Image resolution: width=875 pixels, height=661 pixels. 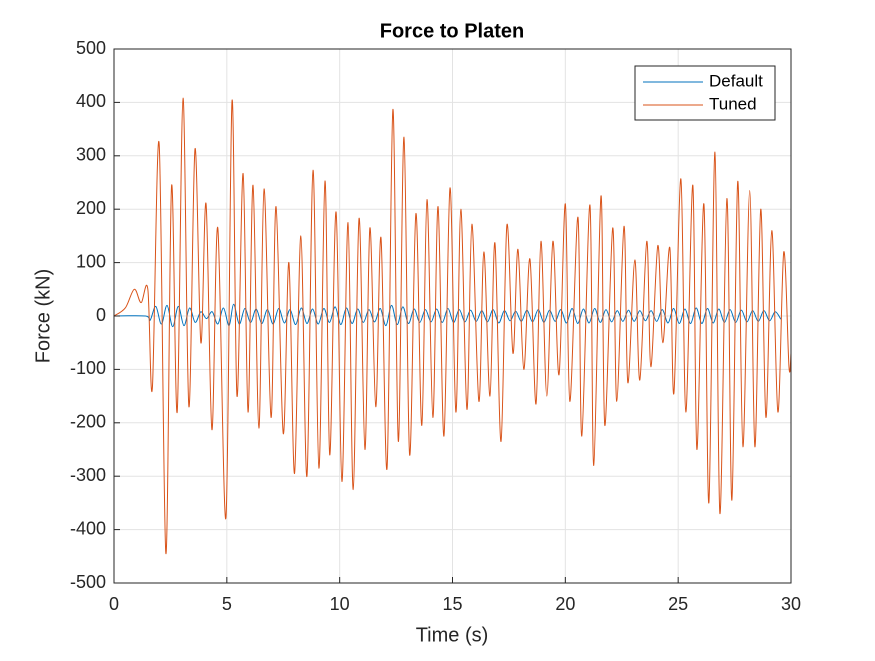 What do you see at coordinates (452, 31) in the screenshot?
I see `chart-title: Force to Platen` at bounding box center [452, 31].